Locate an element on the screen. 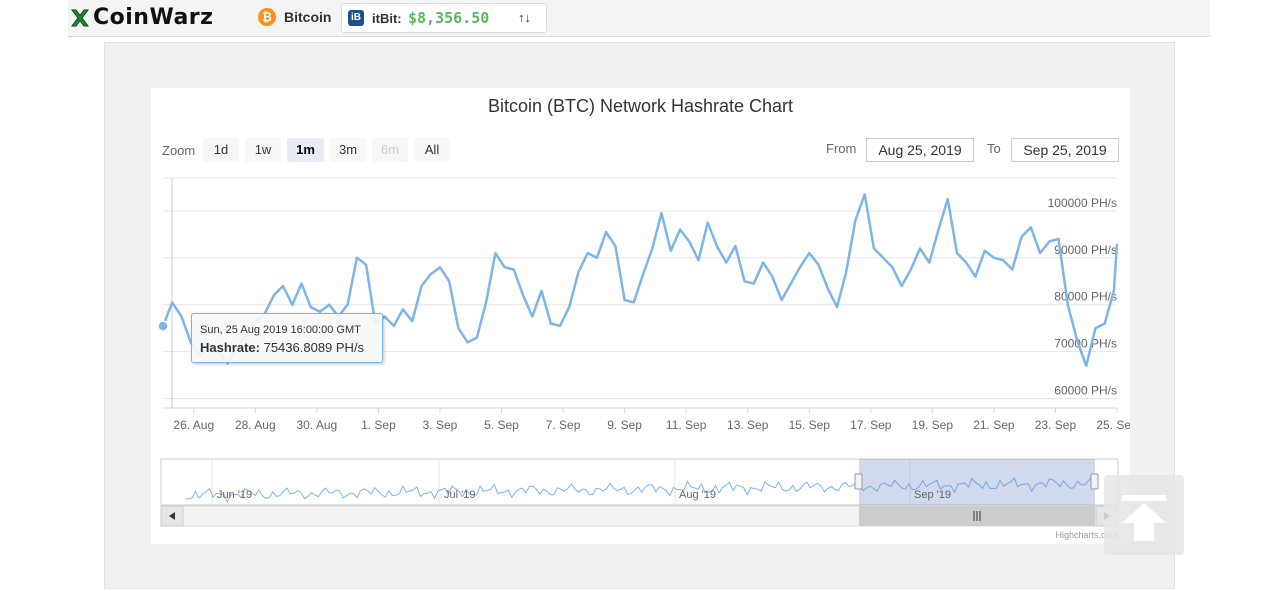  x-tick-label: 7. Sep is located at coordinates (563, 425).